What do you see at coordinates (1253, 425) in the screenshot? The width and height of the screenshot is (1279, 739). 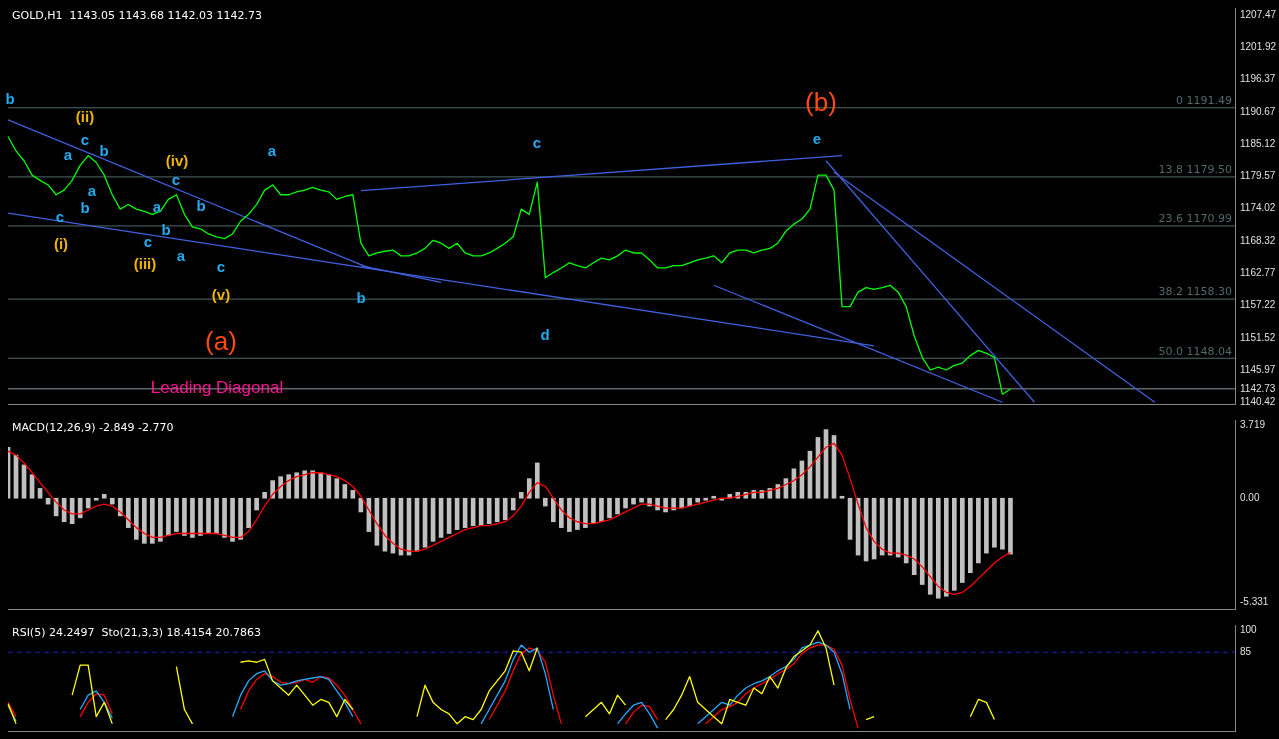 I see `y-tick-label: 3.719` at bounding box center [1253, 425].